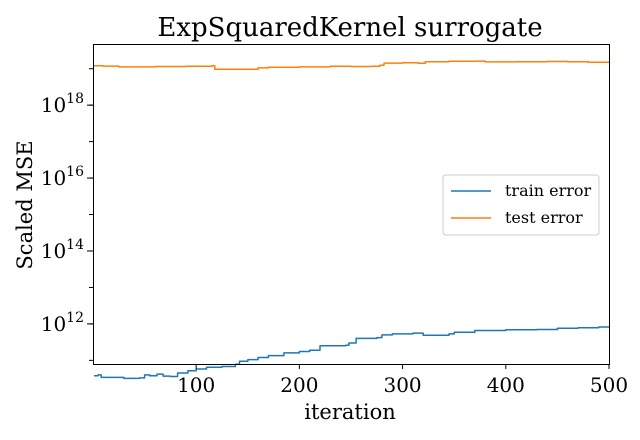 This screenshot has height=440, width=640. Describe the element at coordinates (62, 104) in the screenshot. I see `y-tick-label: 1018` at that location.